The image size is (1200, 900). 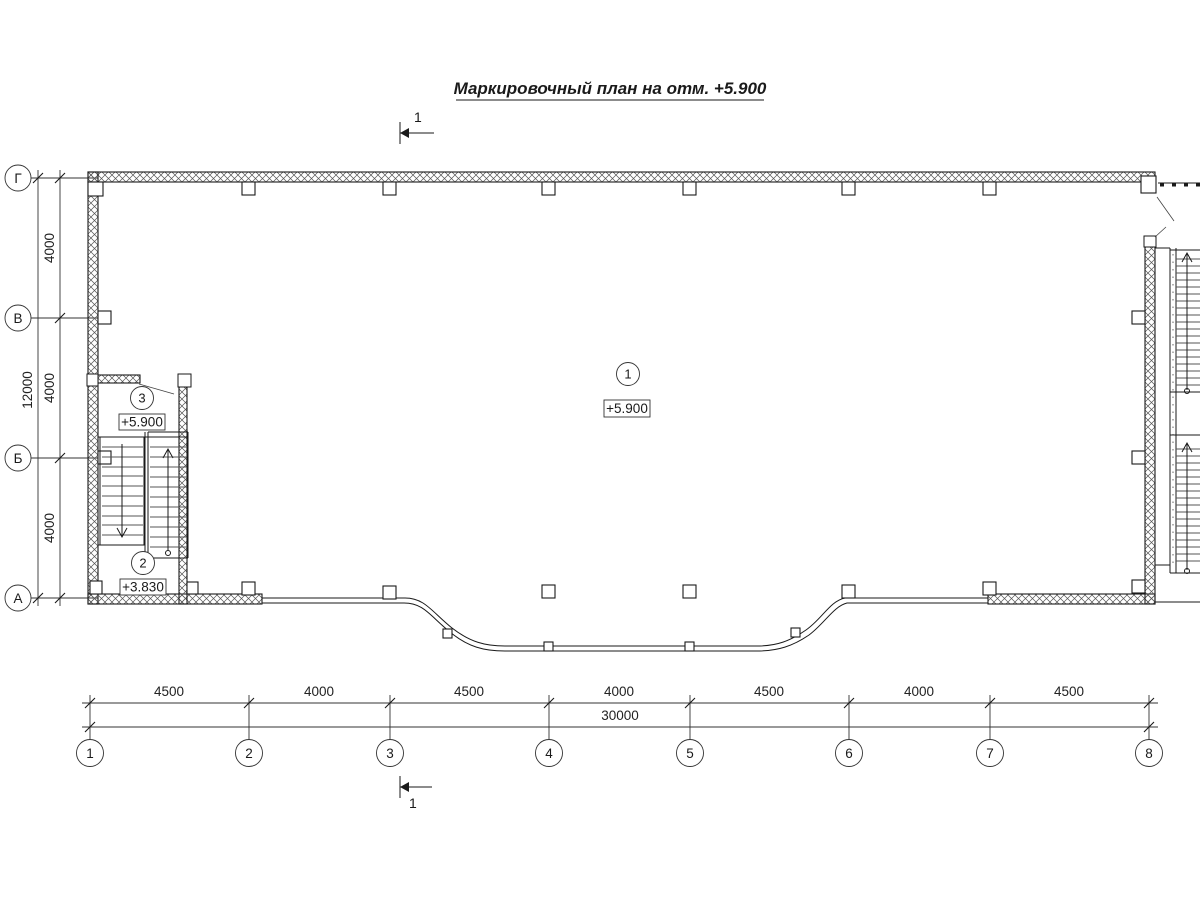 What do you see at coordinates (183, 489) in the screenshot?
I see `stair-wall-right` at bounding box center [183, 489].